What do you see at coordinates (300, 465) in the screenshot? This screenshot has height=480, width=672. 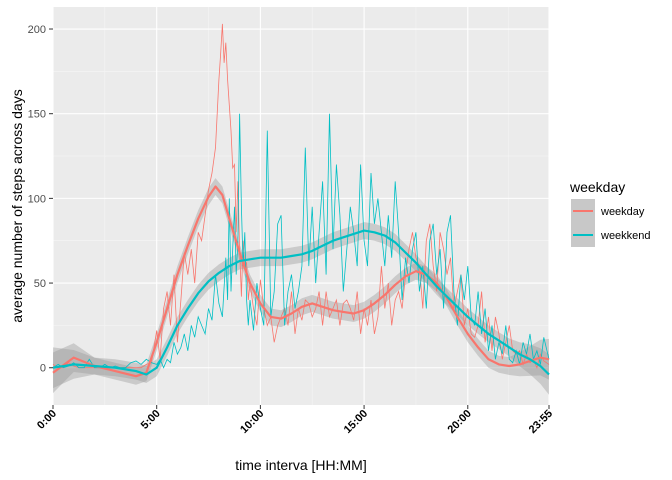 I see `x-axis-title: time interva [HH:MM]` at bounding box center [300, 465].